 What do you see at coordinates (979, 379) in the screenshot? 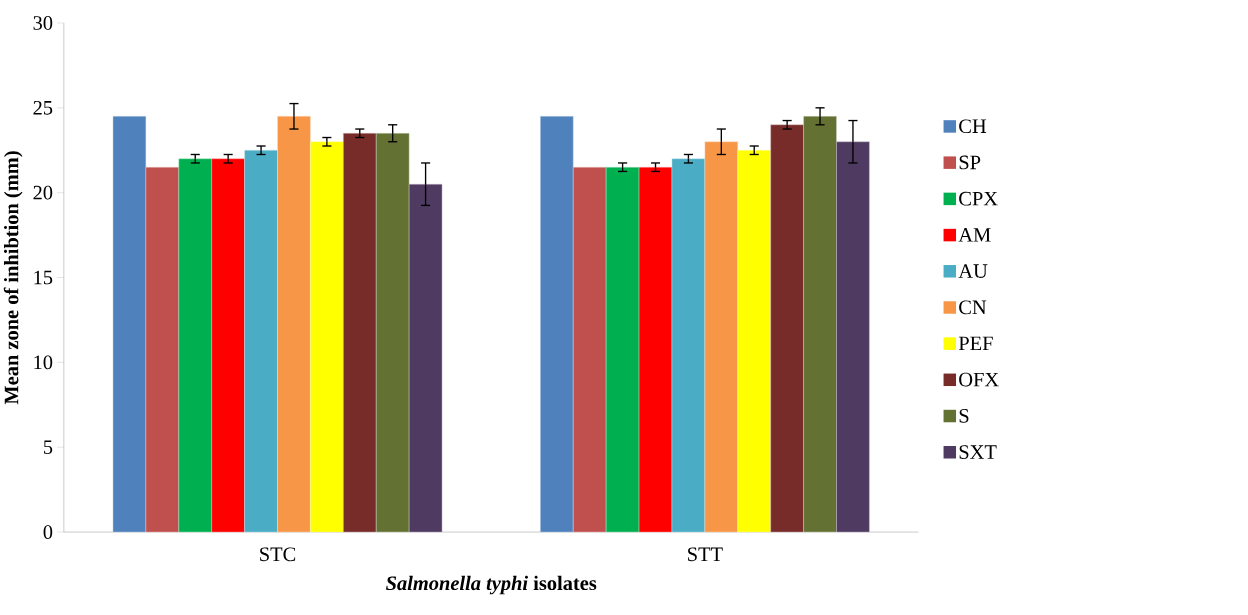
I see `legend-label: OFX` at bounding box center [979, 379].